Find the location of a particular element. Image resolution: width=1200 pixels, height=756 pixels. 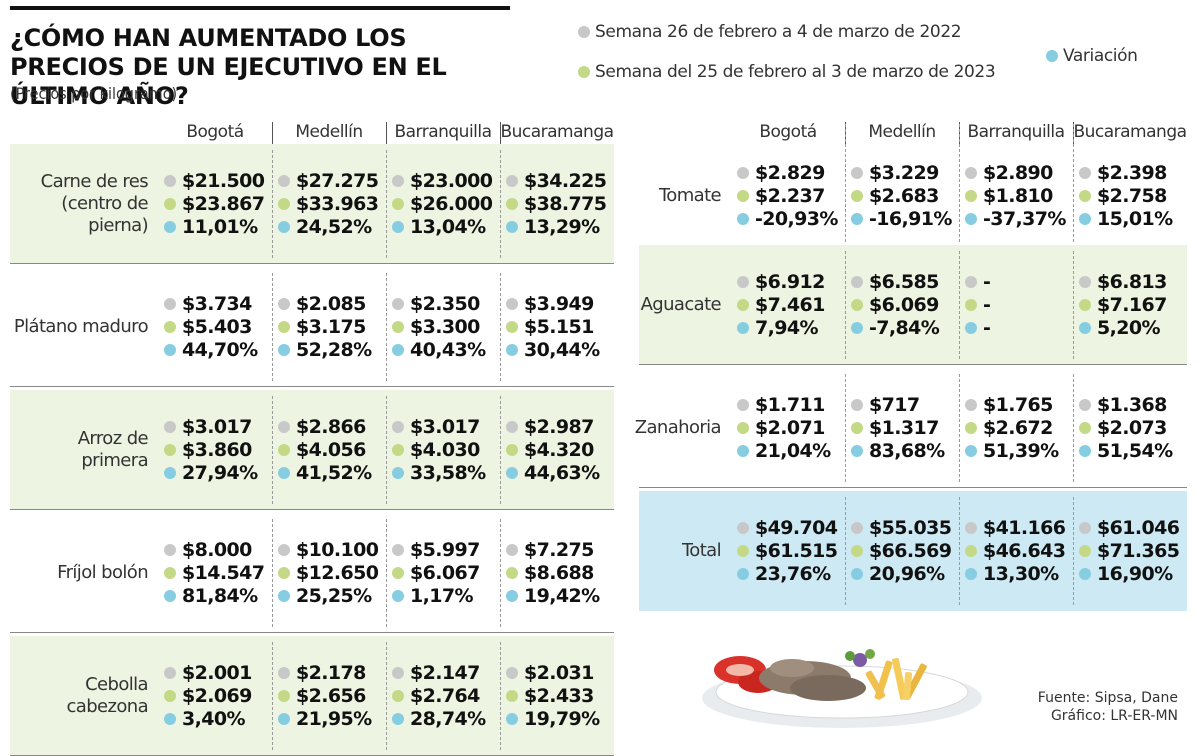

price-2022: $2.866 is located at coordinates (331, 427).